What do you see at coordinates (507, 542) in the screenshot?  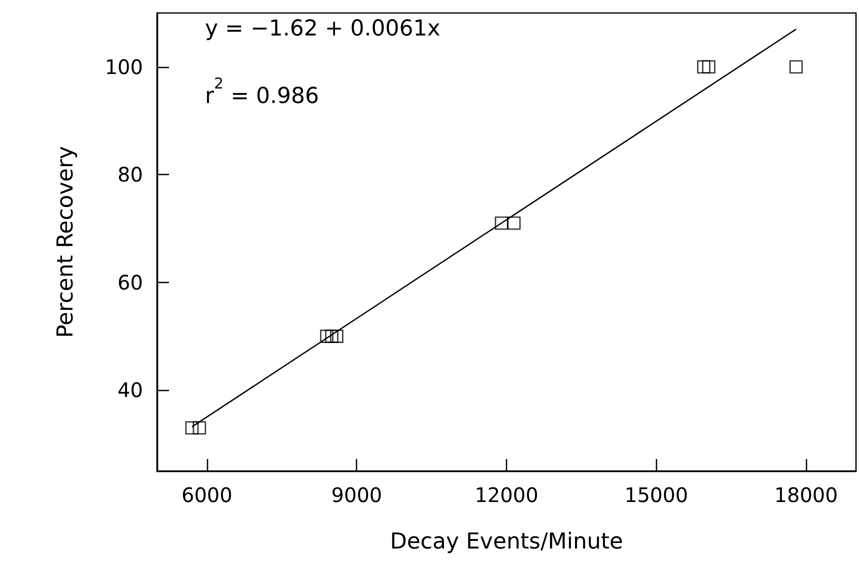 I see `x-axis-title: Decay Events/Minute` at bounding box center [507, 542].